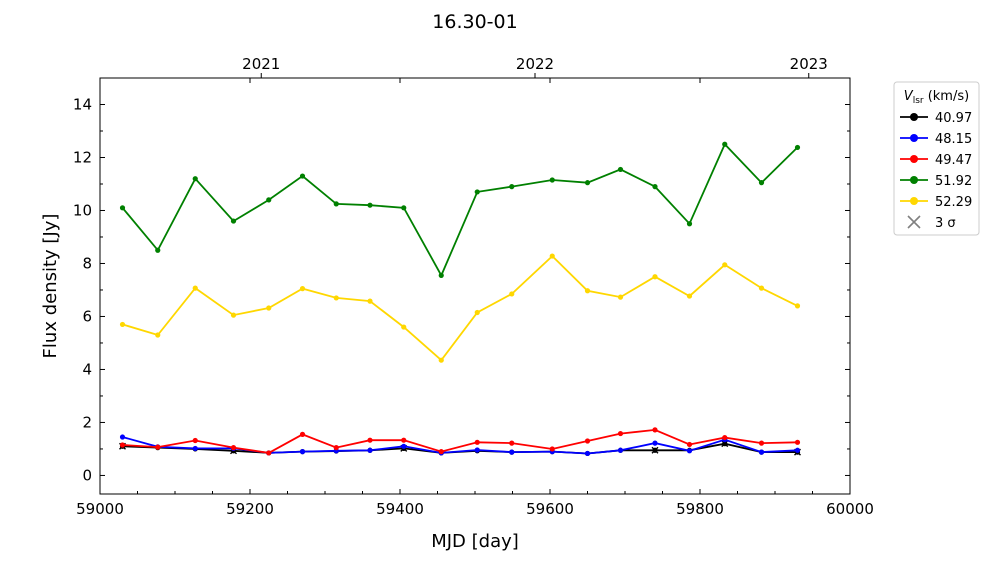 Image resolution: width=1000 pixels, height=562 pixels. I want to click on legend-entry-52.29: 52.29, so click(953, 202).